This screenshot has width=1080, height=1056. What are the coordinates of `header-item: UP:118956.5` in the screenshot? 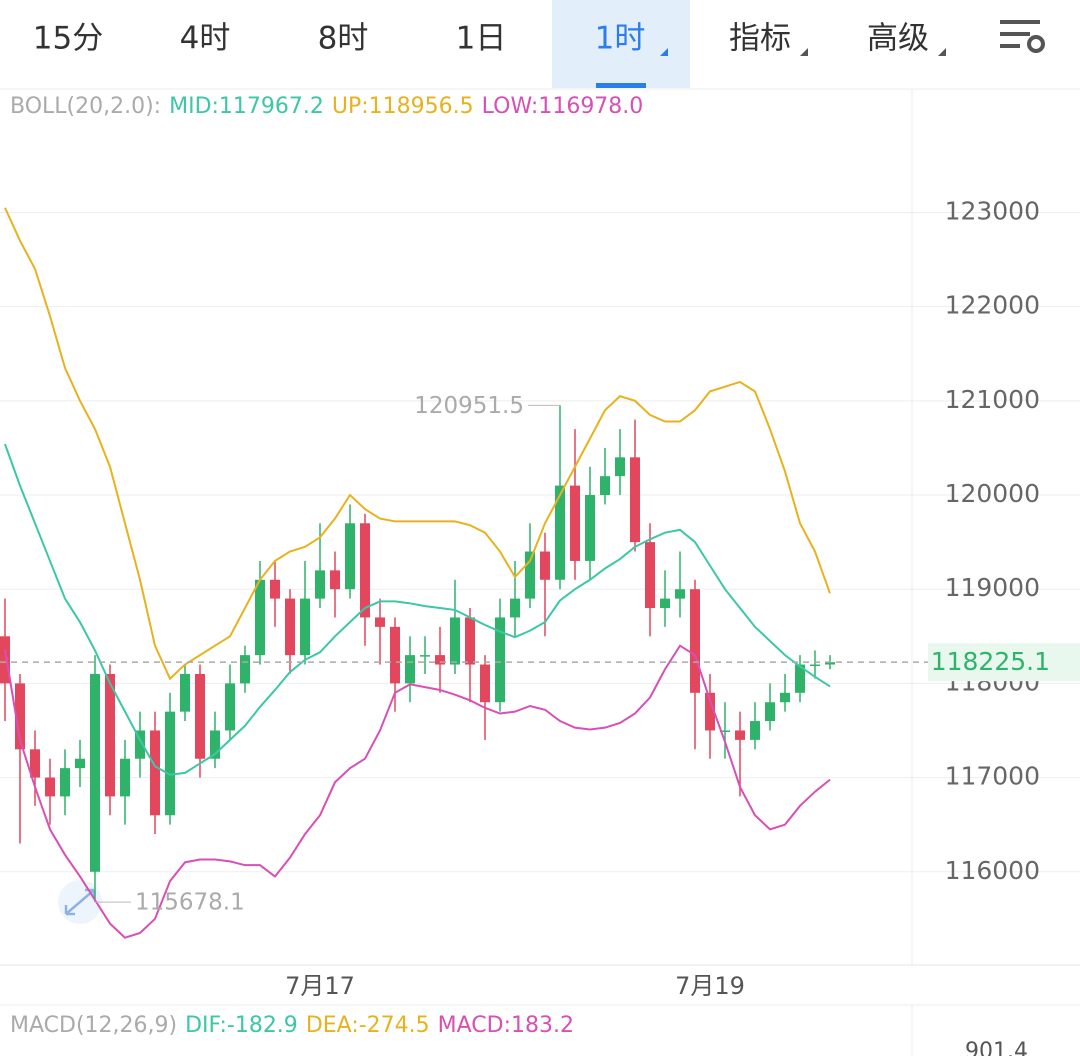 It's located at (403, 106).